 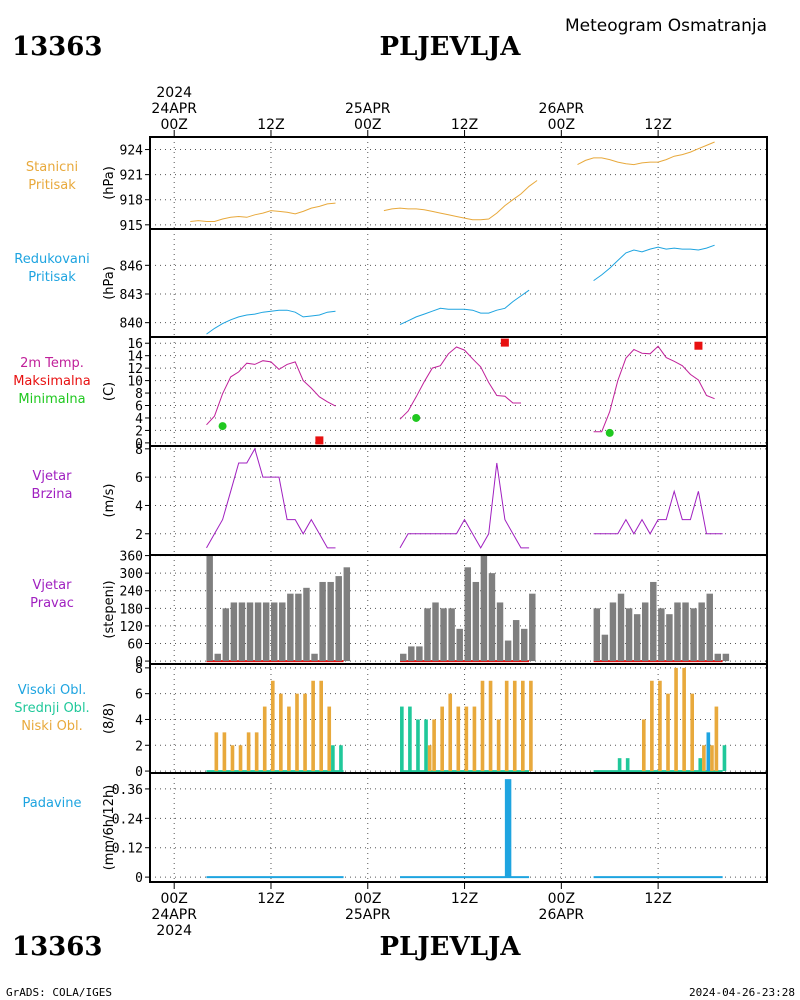 I want to click on panel-label-line: Pritisak, so click(x=52, y=277).